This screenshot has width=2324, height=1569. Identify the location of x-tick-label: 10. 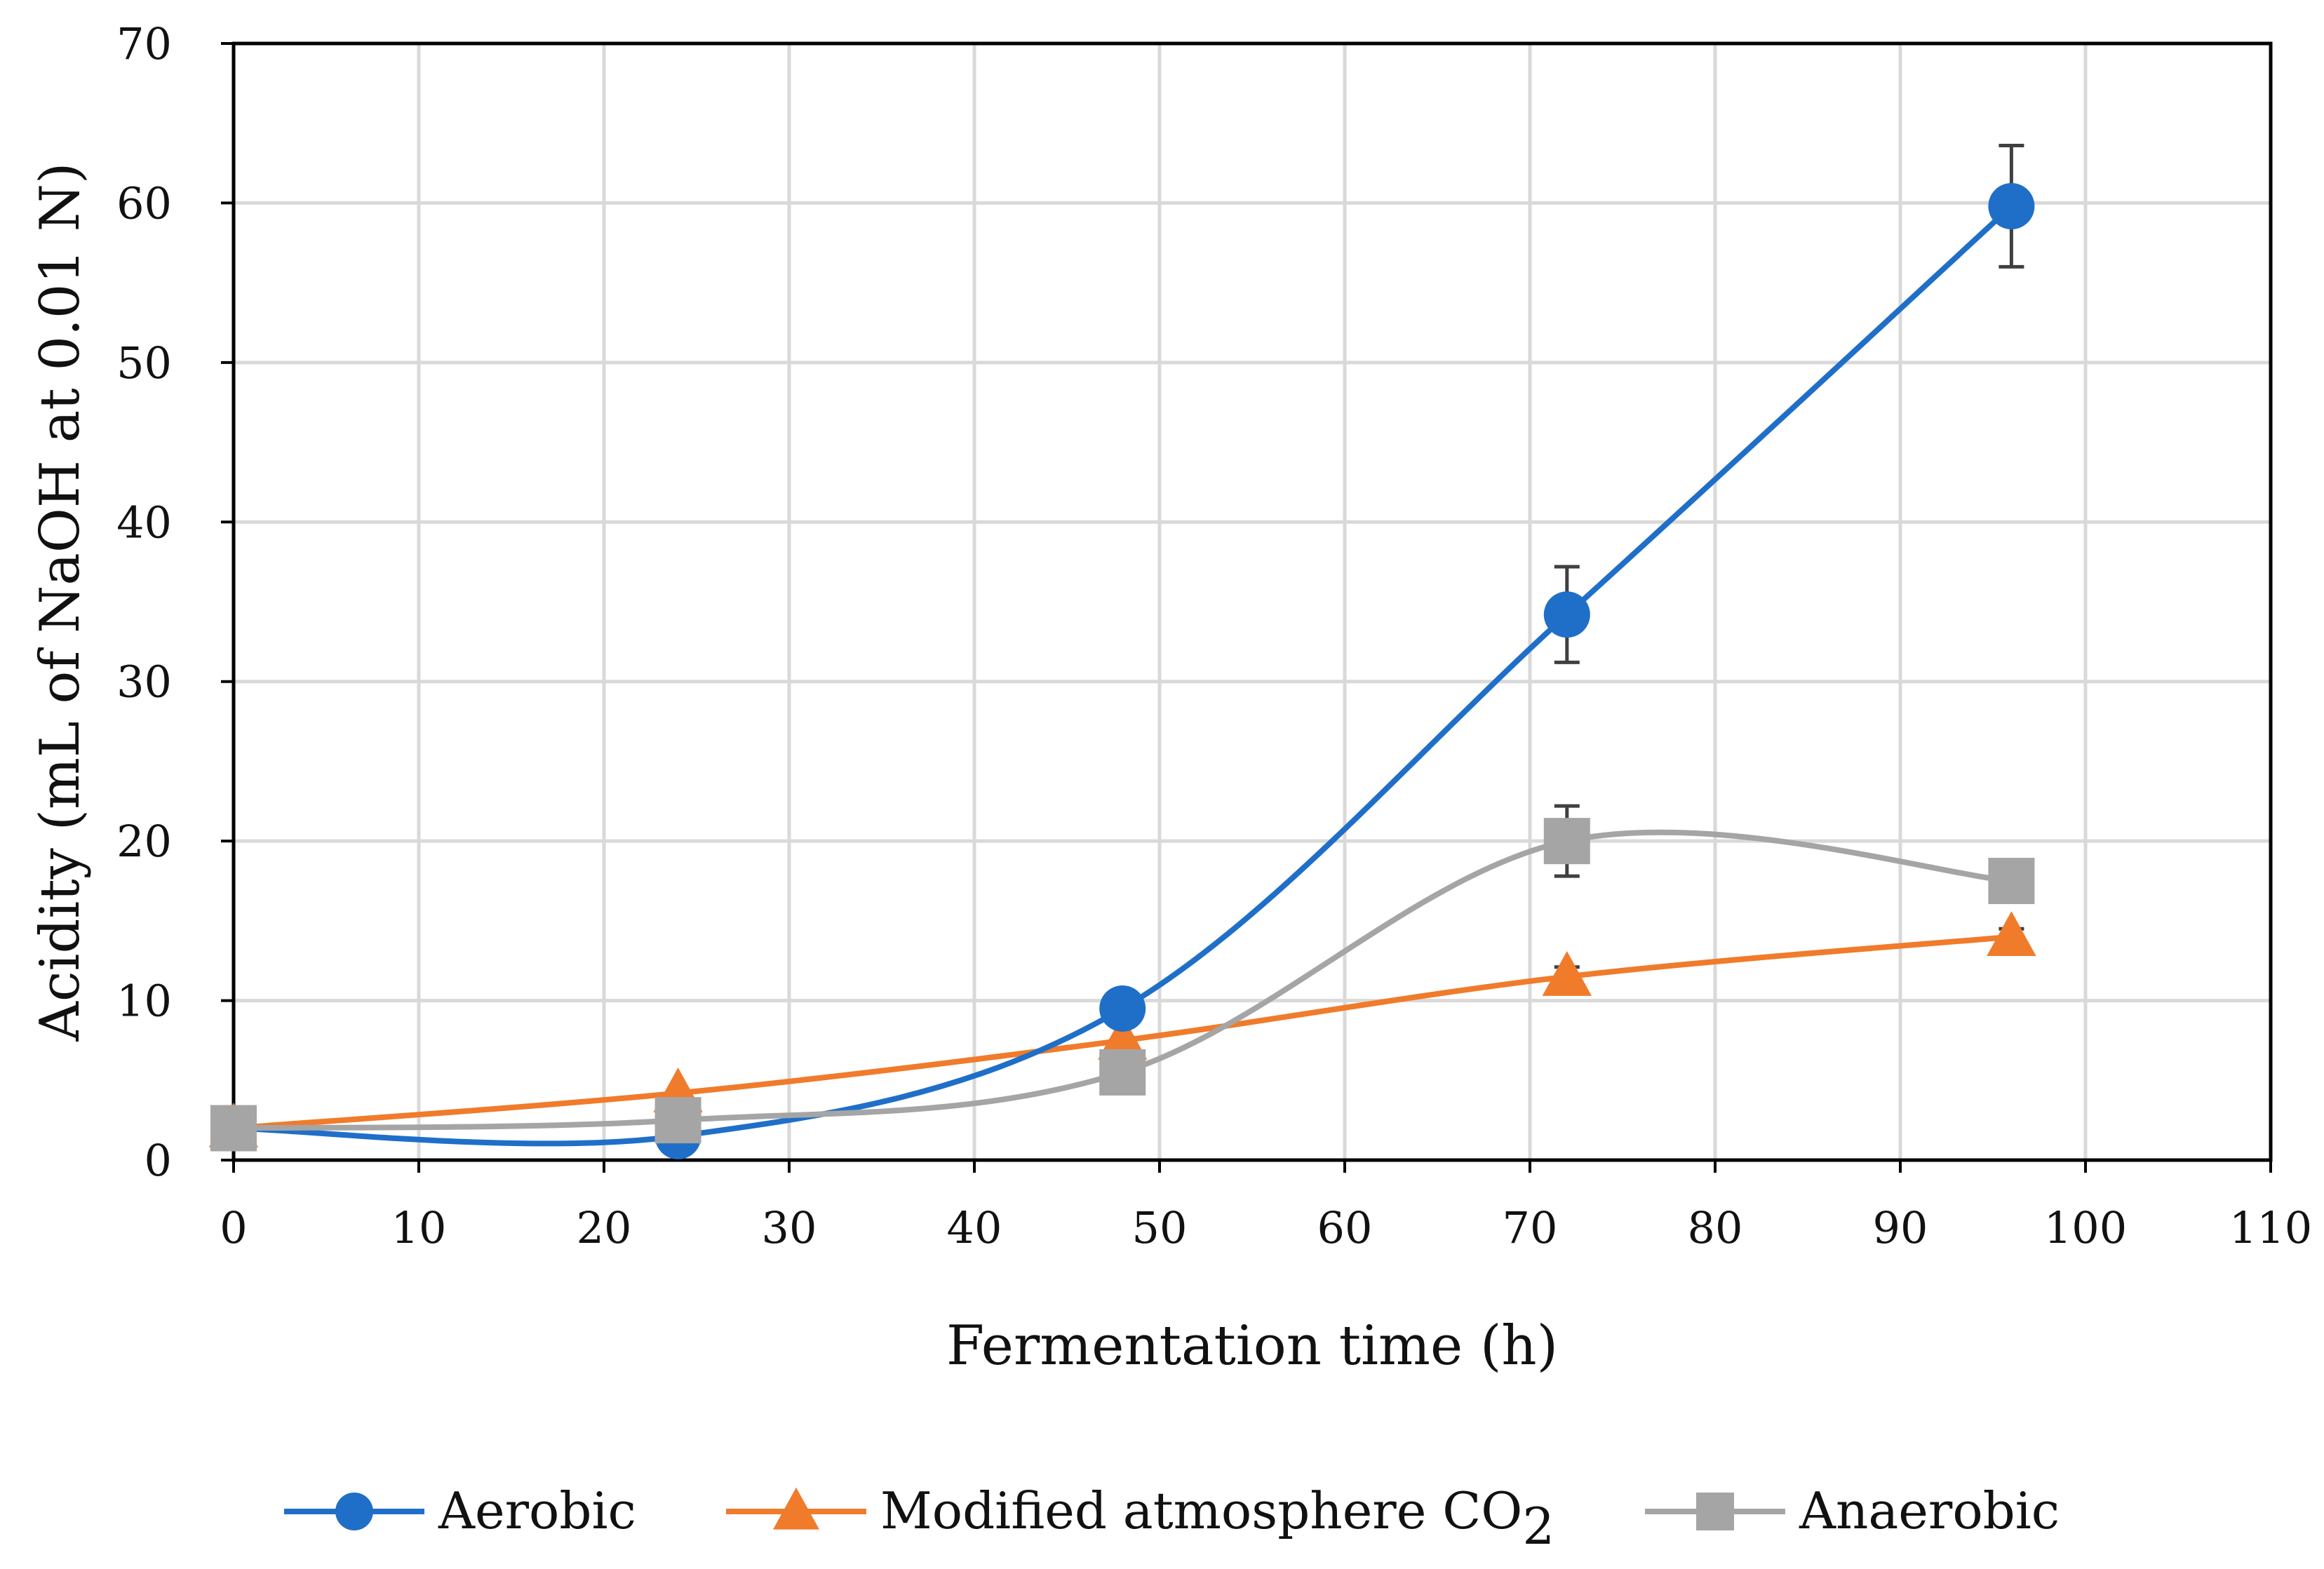
(419, 1227).